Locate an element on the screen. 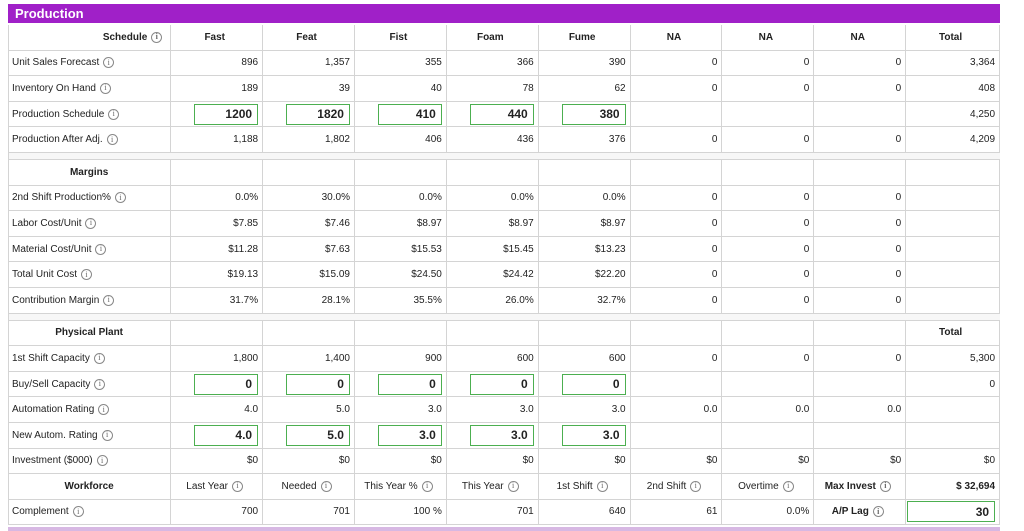 The image size is (1024, 531). value-cell: 39 is located at coordinates (309, 88).